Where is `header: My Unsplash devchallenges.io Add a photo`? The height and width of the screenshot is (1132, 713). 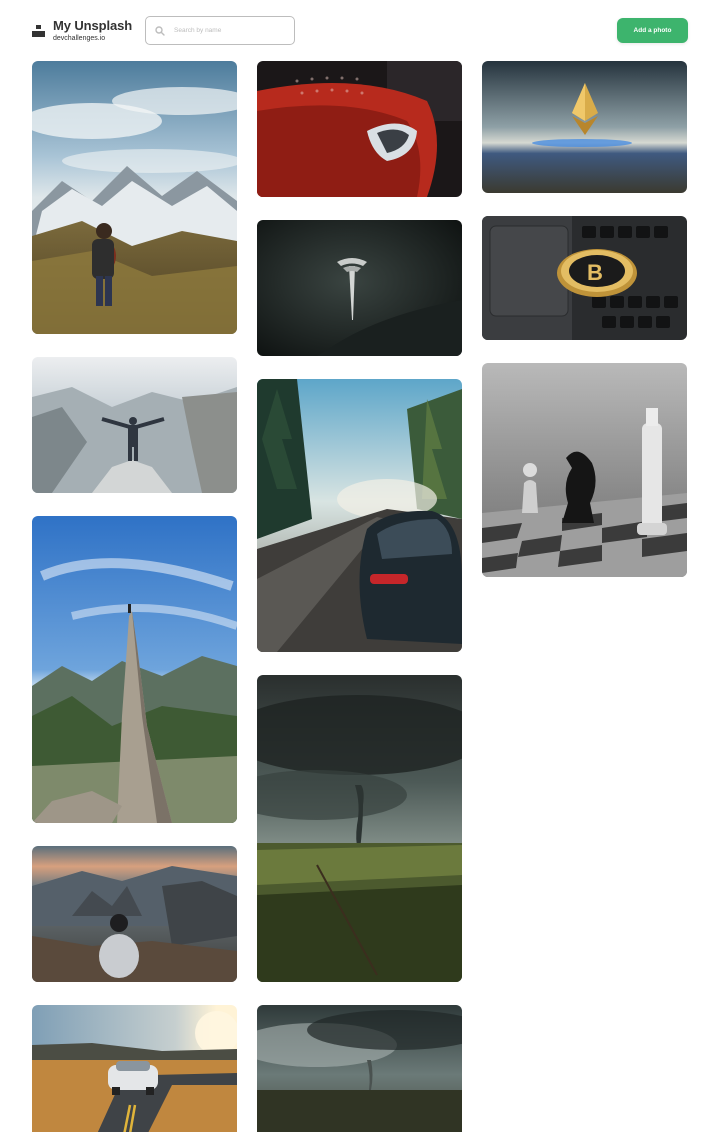 header: My Unsplash devchallenges.io Add a photo is located at coordinates (356, 30).